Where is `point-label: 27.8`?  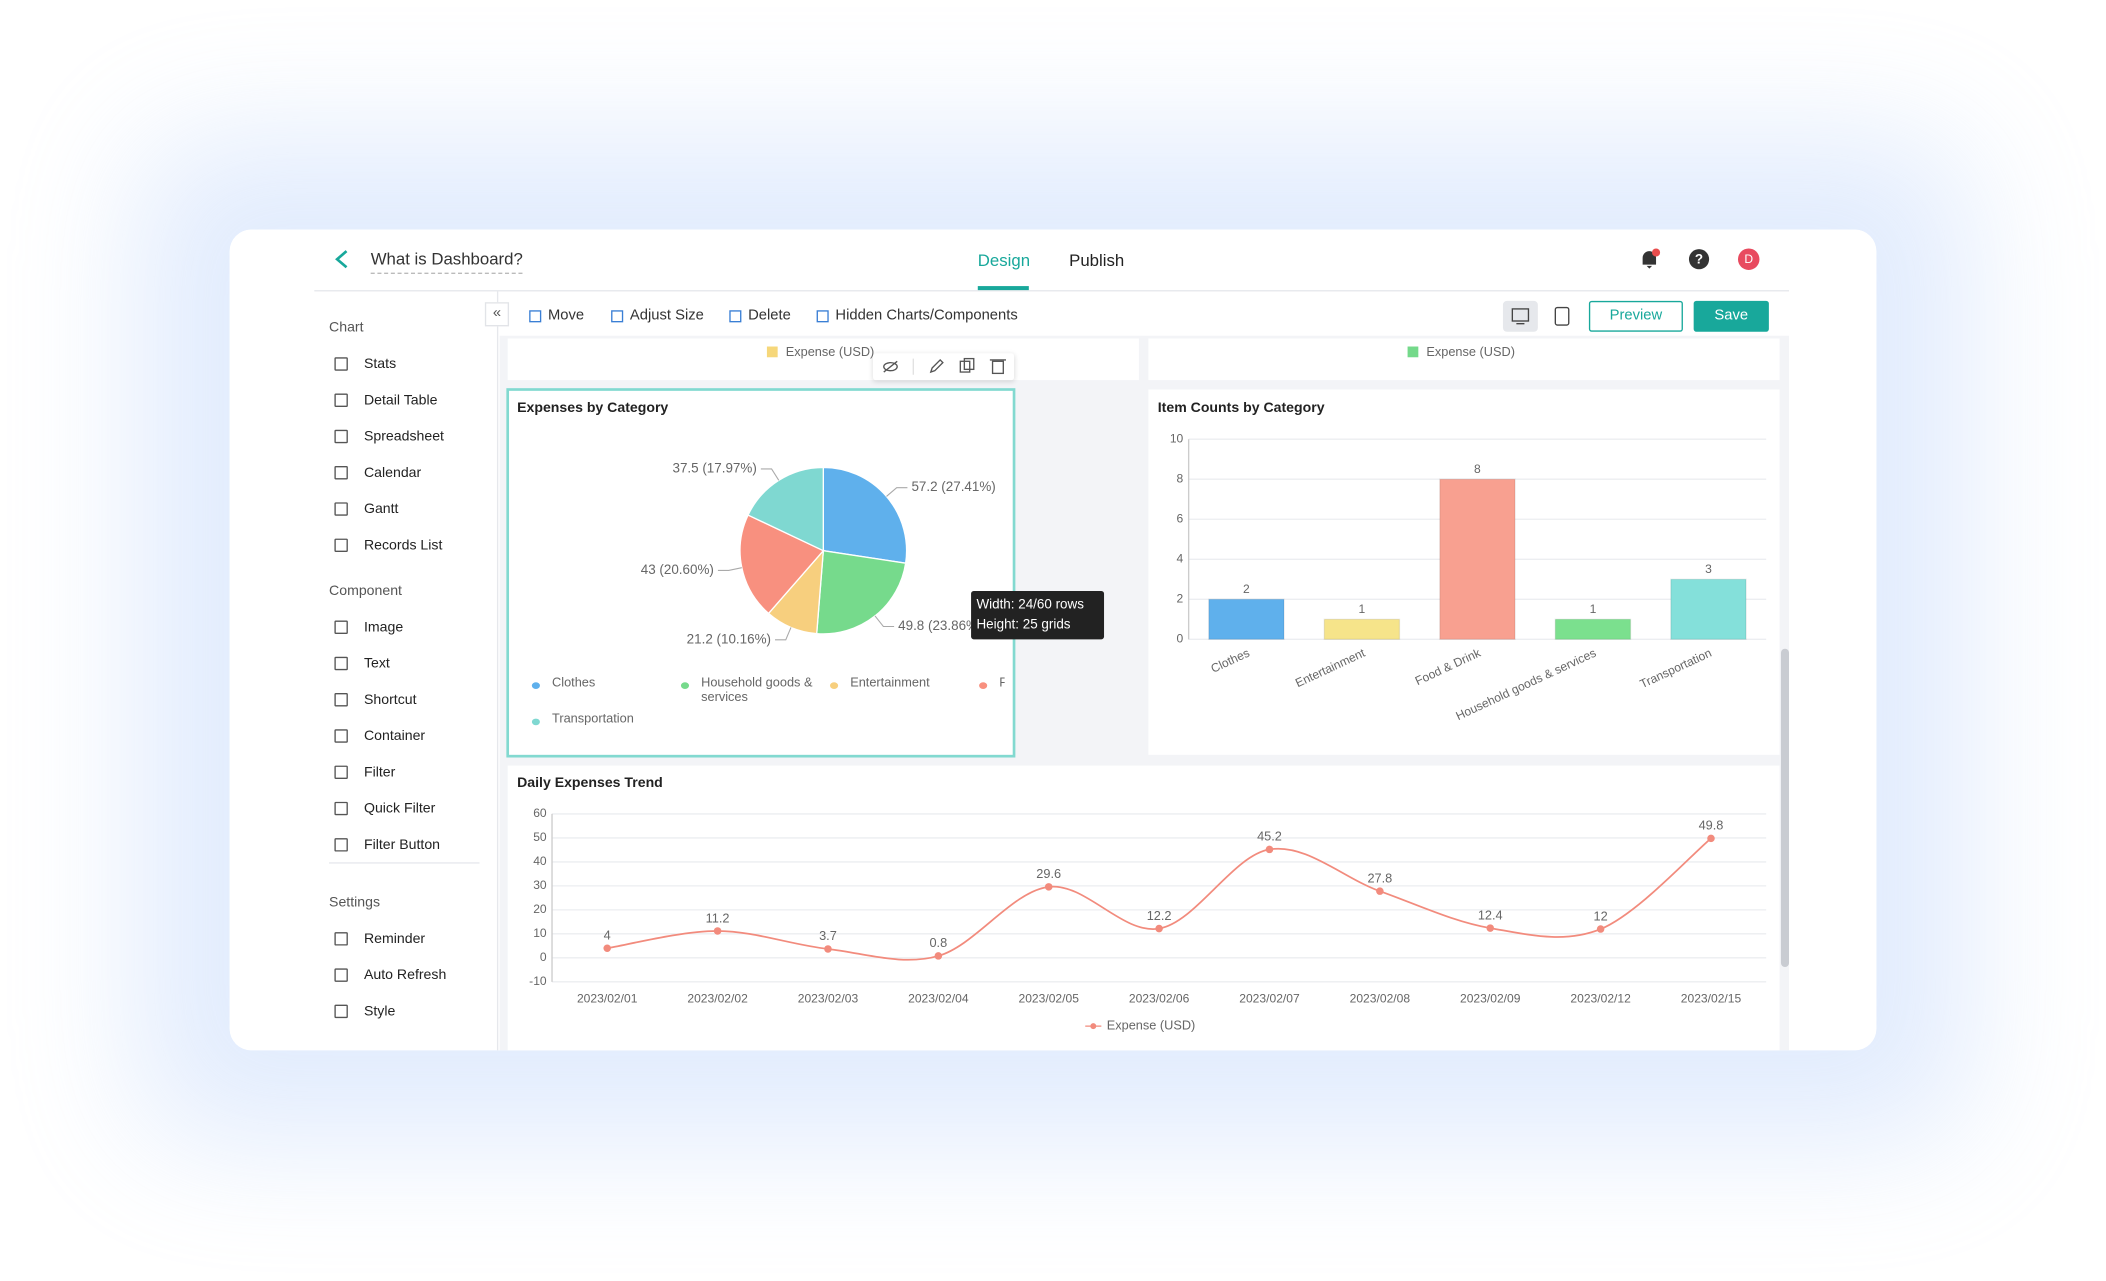
point-label: 27.8 is located at coordinates (1379, 877).